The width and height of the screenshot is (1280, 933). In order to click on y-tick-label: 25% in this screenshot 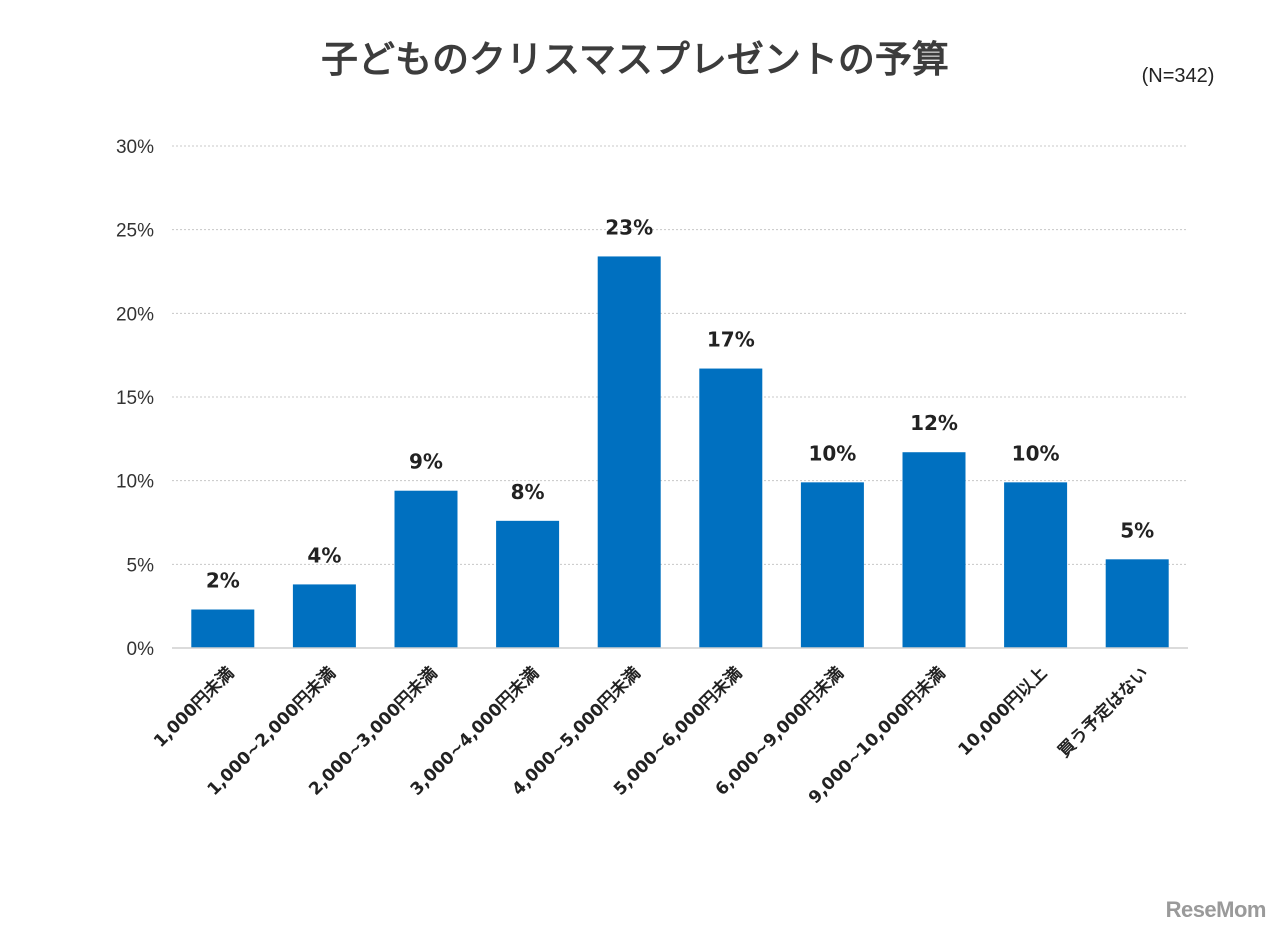, I will do `click(135, 231)`.